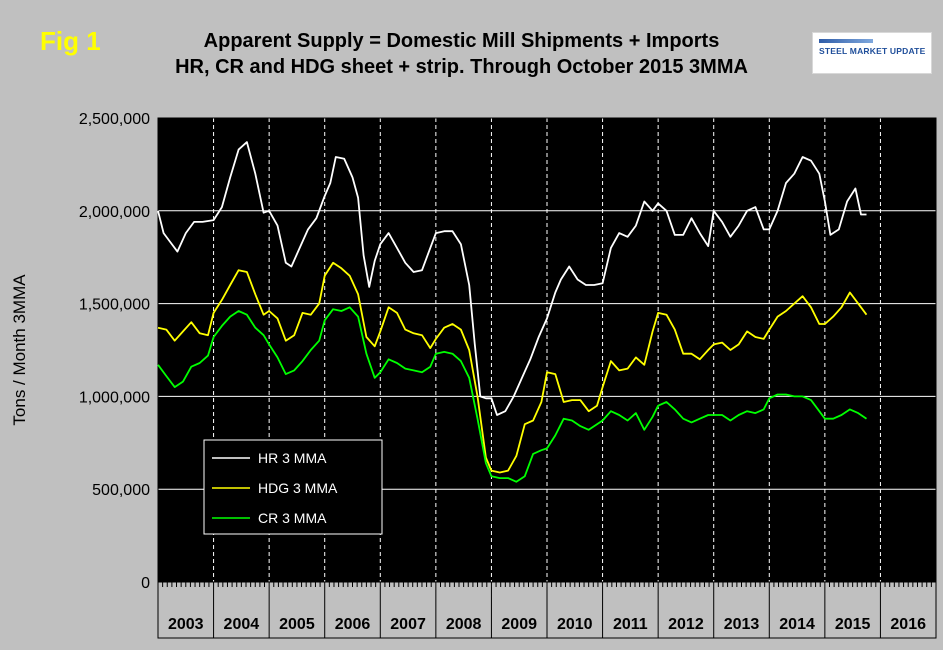  Describe the element at coordinates (686, 624) in the screenshot. I see `x-category-label: 2012` at that location.